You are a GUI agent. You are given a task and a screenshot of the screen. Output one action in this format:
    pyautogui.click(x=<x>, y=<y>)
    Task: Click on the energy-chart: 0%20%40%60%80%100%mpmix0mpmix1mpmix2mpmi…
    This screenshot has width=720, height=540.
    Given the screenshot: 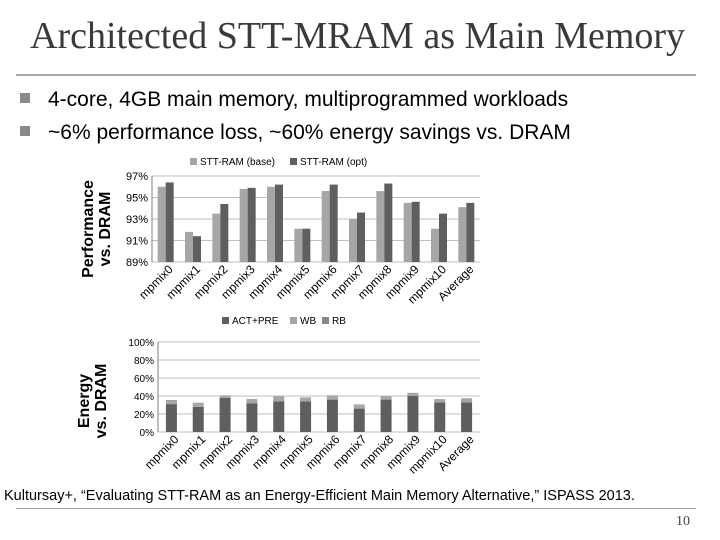 What is the action you would take?
    pyautogui.click(x=304, y=396)
    